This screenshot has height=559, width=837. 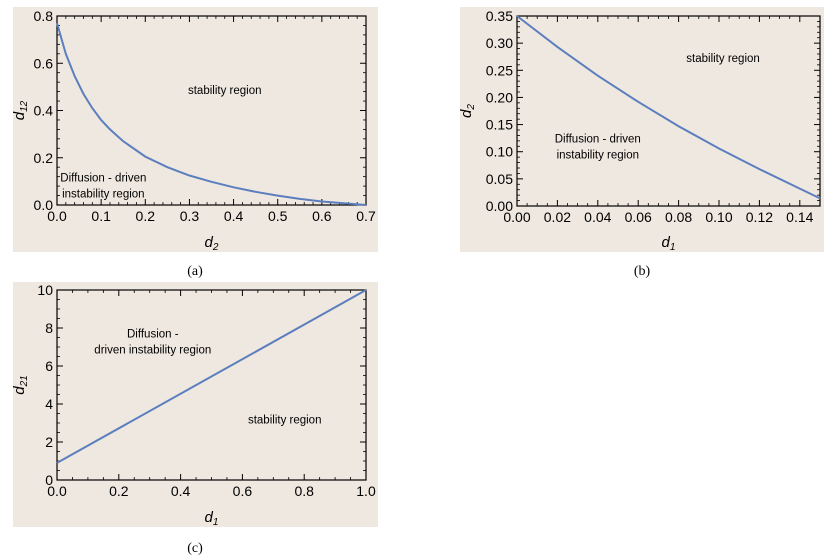 I want to click on y-tick-label: 8, so click(x=49, y=328).